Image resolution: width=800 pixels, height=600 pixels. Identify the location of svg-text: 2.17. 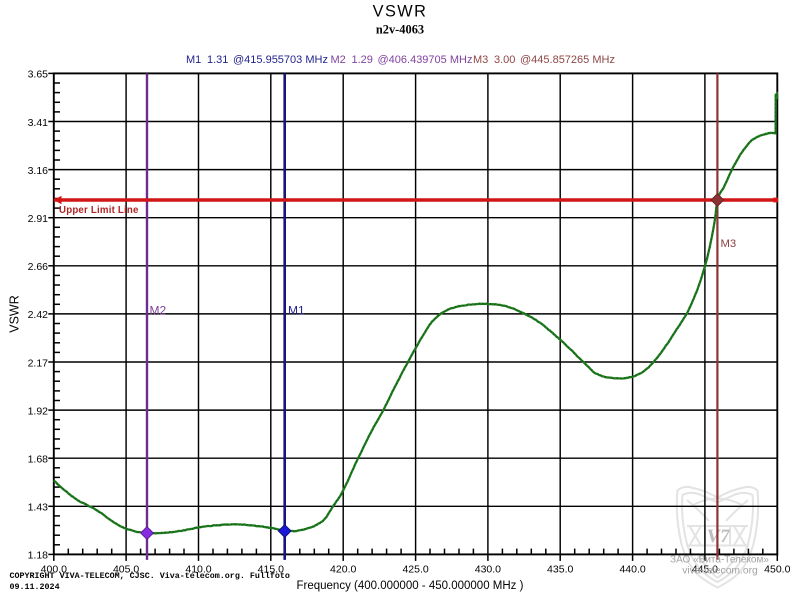
(38, 363).